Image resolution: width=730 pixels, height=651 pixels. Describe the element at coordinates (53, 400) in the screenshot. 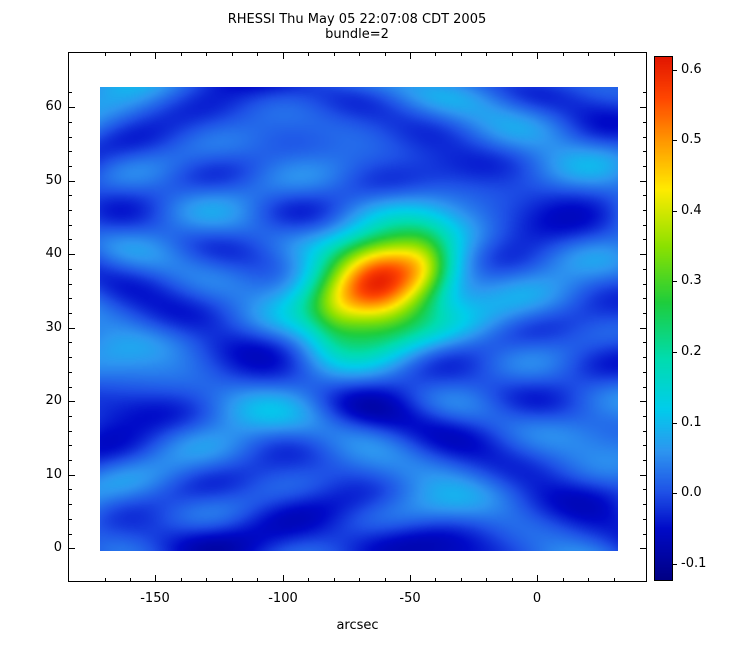

I see `y-tick-label: 20` at that location.